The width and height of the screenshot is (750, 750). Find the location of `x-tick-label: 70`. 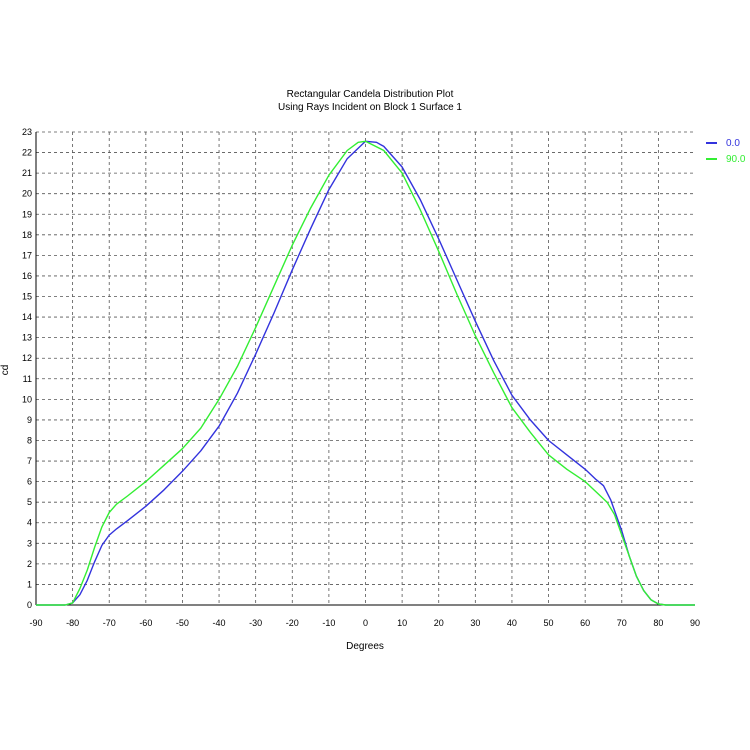

x-tick-label: 70 is located at coordinates (622, 623).